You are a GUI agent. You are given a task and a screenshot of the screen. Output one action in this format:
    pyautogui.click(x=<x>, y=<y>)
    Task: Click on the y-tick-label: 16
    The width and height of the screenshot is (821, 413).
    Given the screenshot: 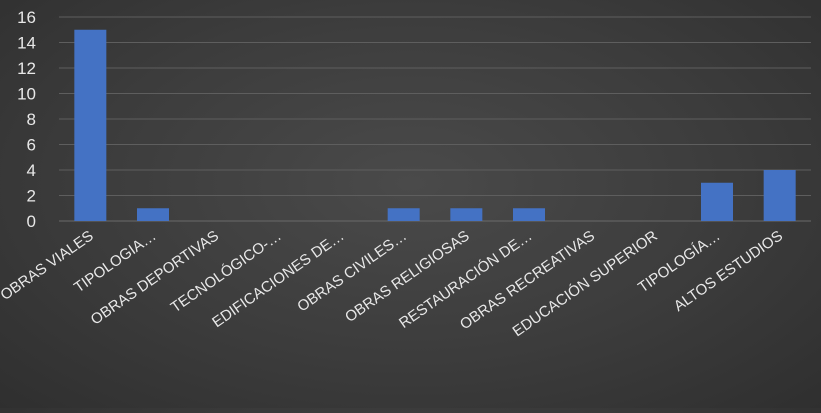 What is the action you would take?
    pyautogui.click(x=26, y=17)
    